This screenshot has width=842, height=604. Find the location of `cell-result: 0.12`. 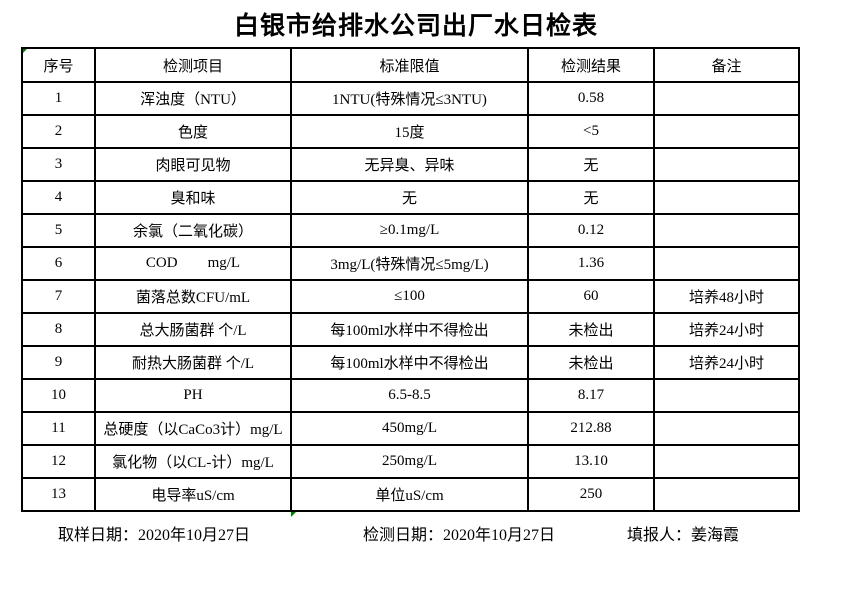

cell-result: 0.12 is located at coordinates (591, 230).